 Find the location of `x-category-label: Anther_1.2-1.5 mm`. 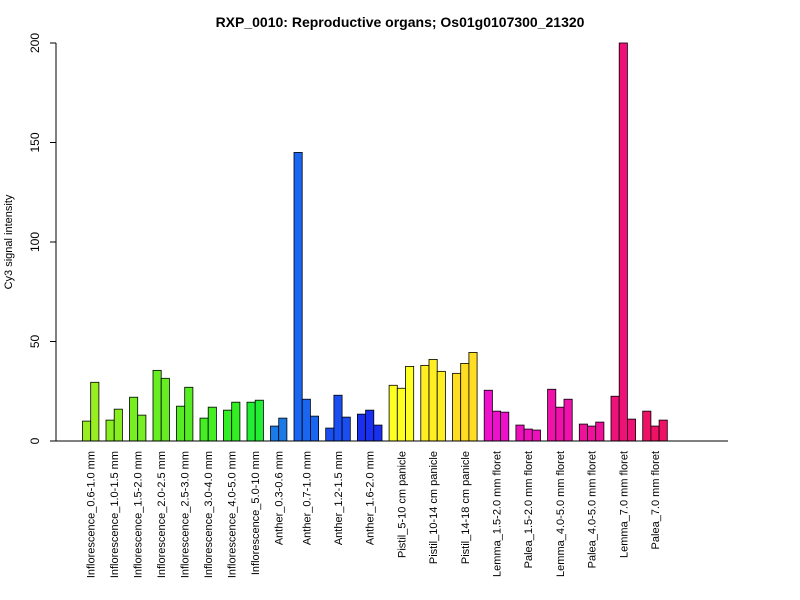

x-category-label: Anther_1.2-1.5 mm is located at coordinates (339, 498).